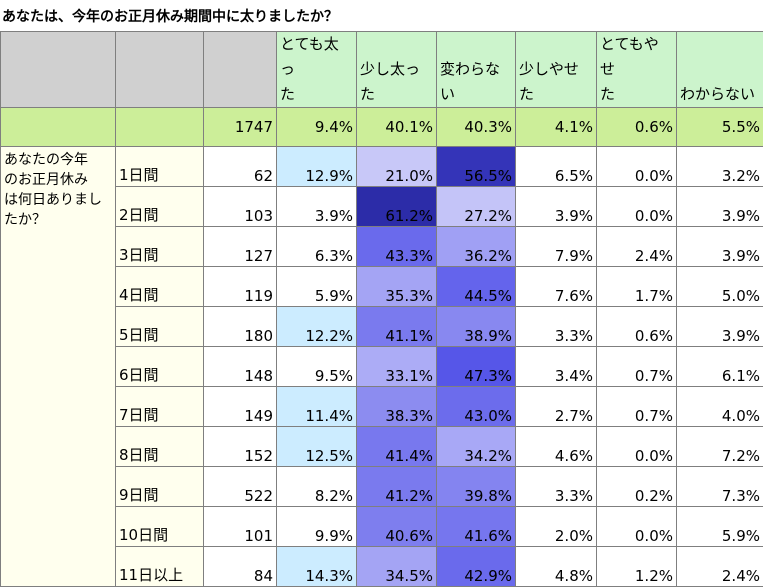  Describe the element at coordinates (476, 447) in the screenshot. I see `percent-cell: 34.2%` at that location.